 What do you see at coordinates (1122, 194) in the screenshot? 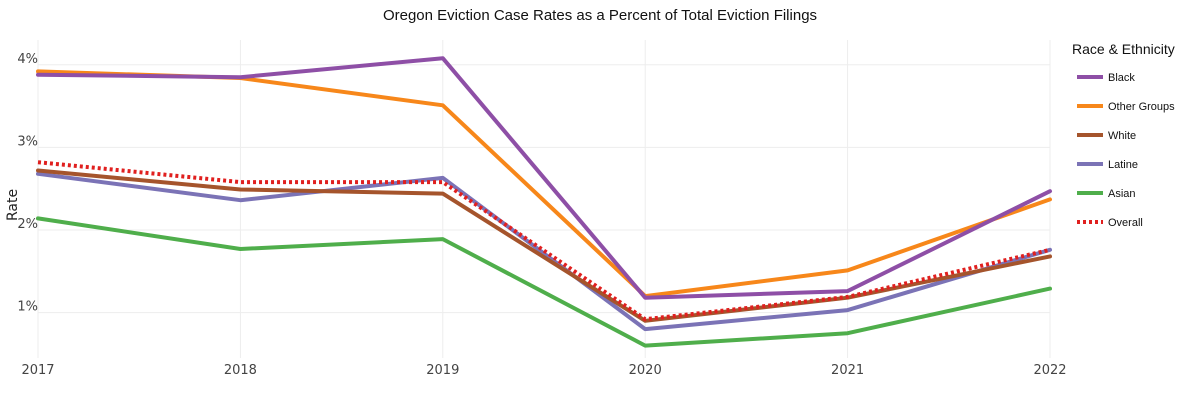
I see `legend-label-asian: Asian` at bounding box center [1122, 194].